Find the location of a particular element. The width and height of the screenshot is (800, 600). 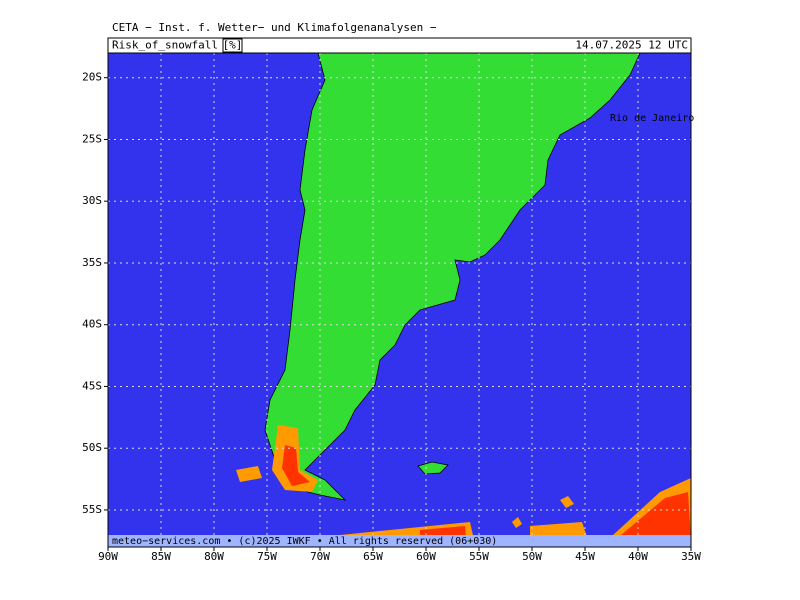

lon-tick-label: 45W is located at coordinates (585, 556).